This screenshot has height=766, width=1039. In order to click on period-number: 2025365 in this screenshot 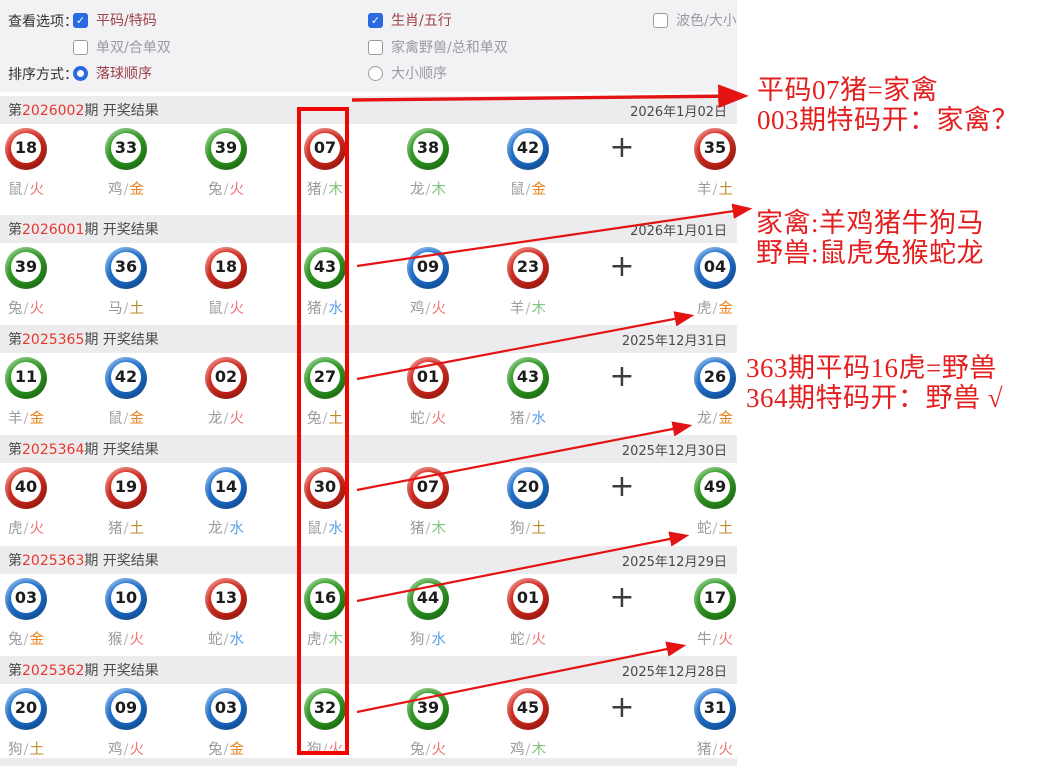, I will do `click(53, 340)`.